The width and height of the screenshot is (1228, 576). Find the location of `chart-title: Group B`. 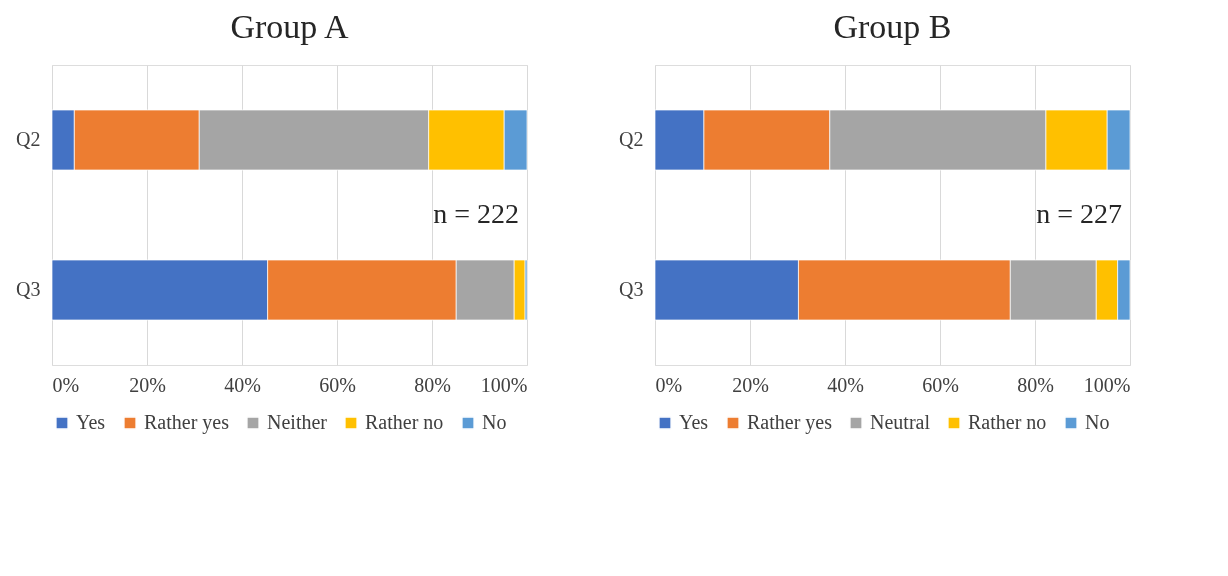

chart-title: Group B is located at coordinates (892, 26).